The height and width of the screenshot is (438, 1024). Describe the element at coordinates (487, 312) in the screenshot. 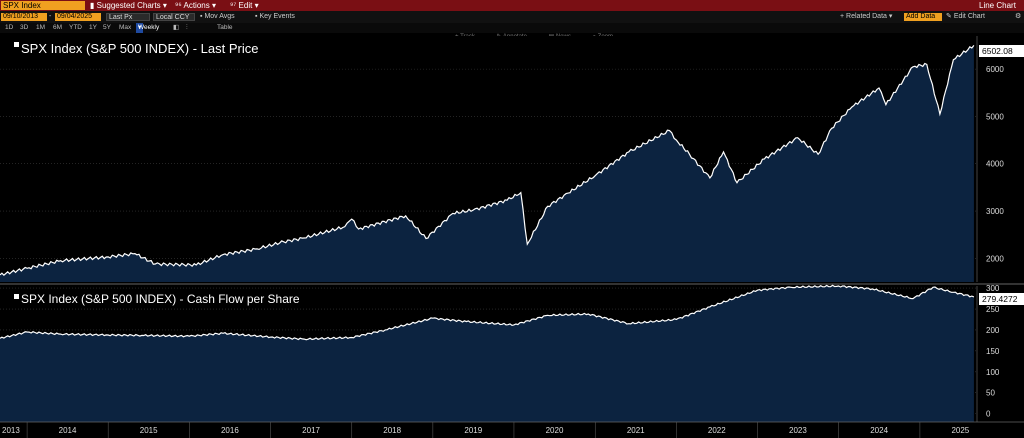

I see `series-line` at that location.